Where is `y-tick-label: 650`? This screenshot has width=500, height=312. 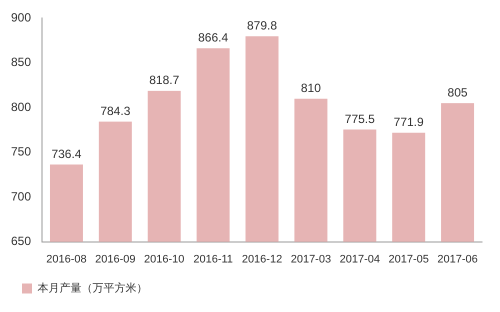
y-tick-label: 650 is located at coordinates (21, 241).